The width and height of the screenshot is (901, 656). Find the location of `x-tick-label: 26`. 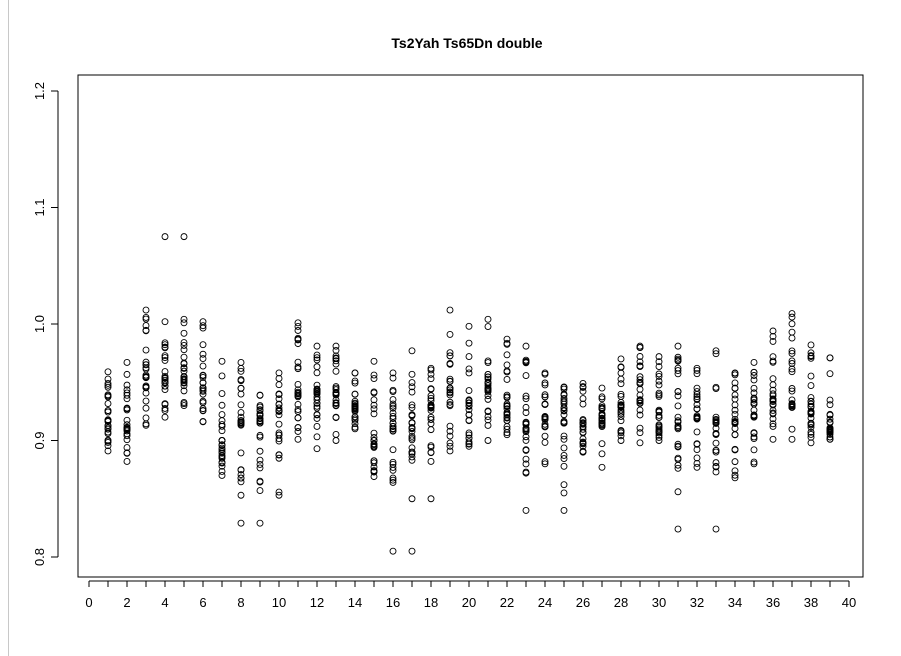

x-tick-label: 26 is located at coordinates (583, 602).